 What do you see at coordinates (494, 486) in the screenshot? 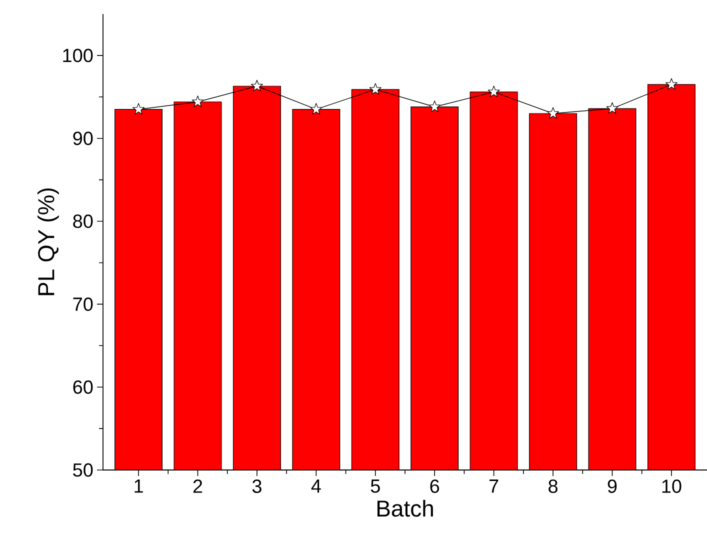
I see `x-tick-label: 7` at bounding box center [494, 486].